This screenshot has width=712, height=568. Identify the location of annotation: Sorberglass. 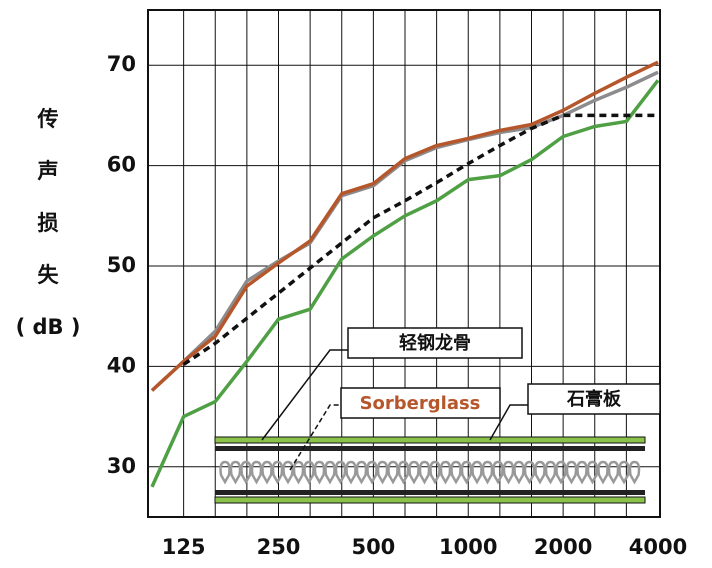
(420, 403).